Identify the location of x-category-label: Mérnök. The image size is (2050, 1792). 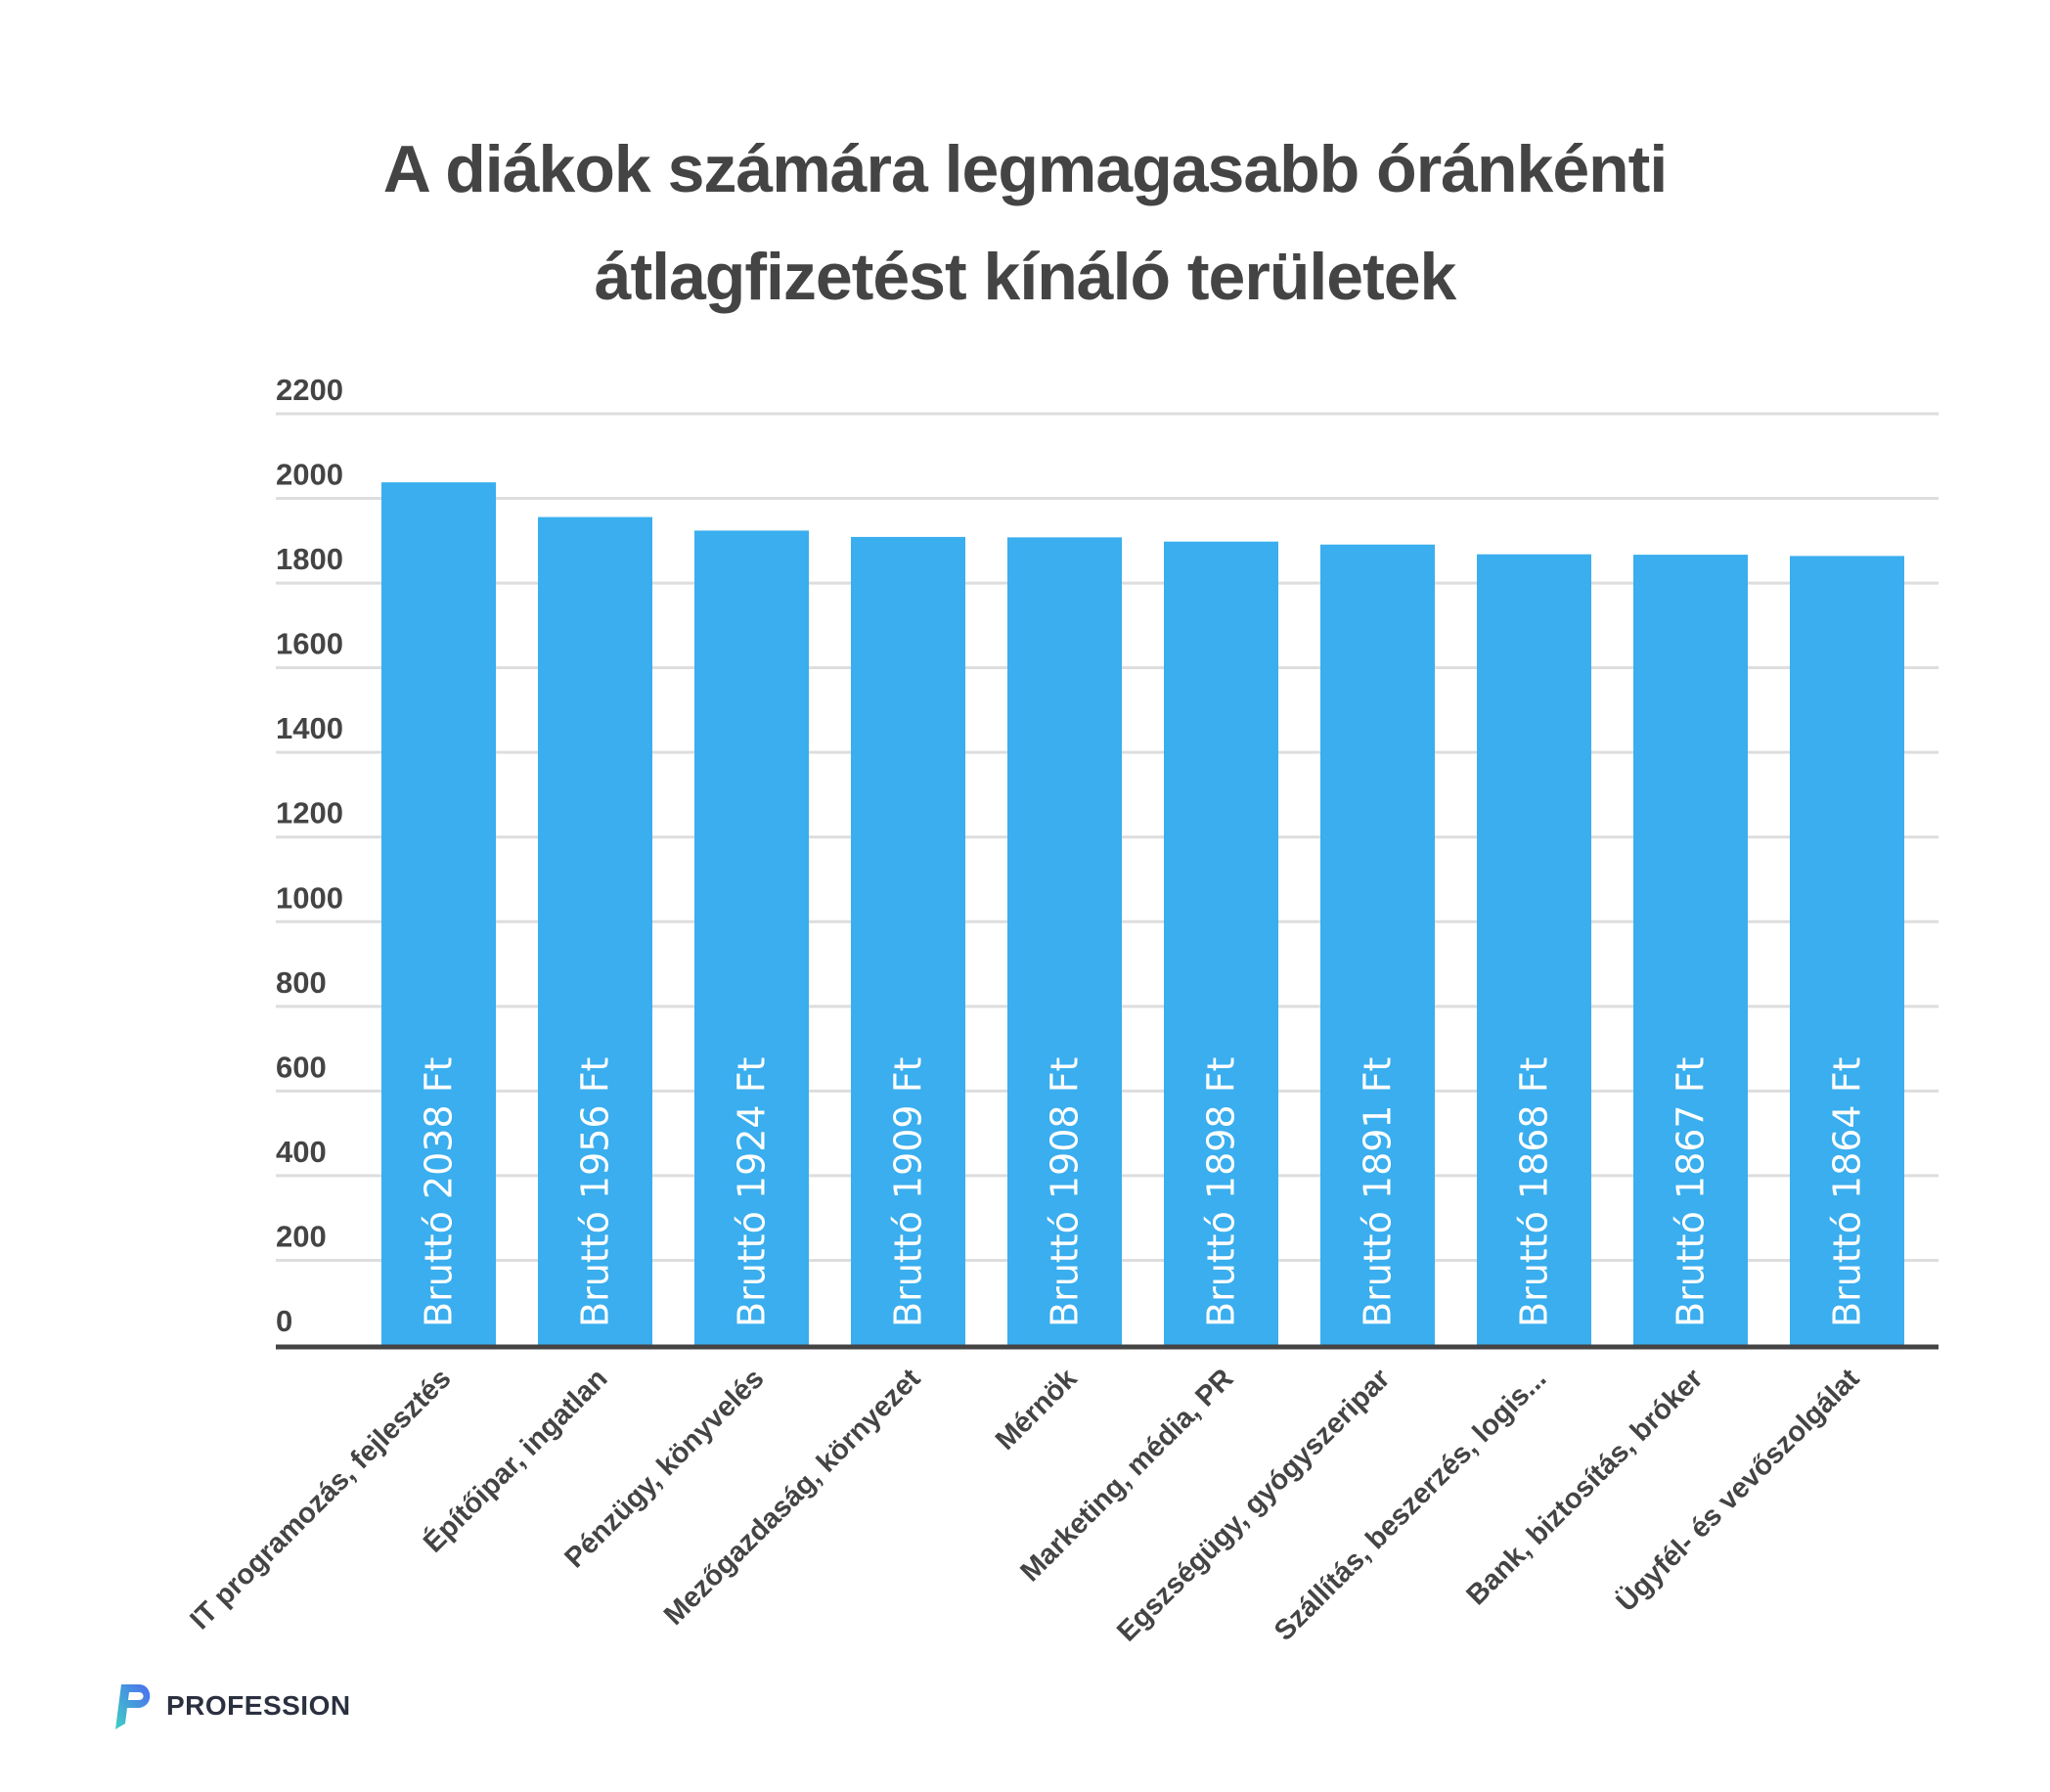
(1037, 1409).